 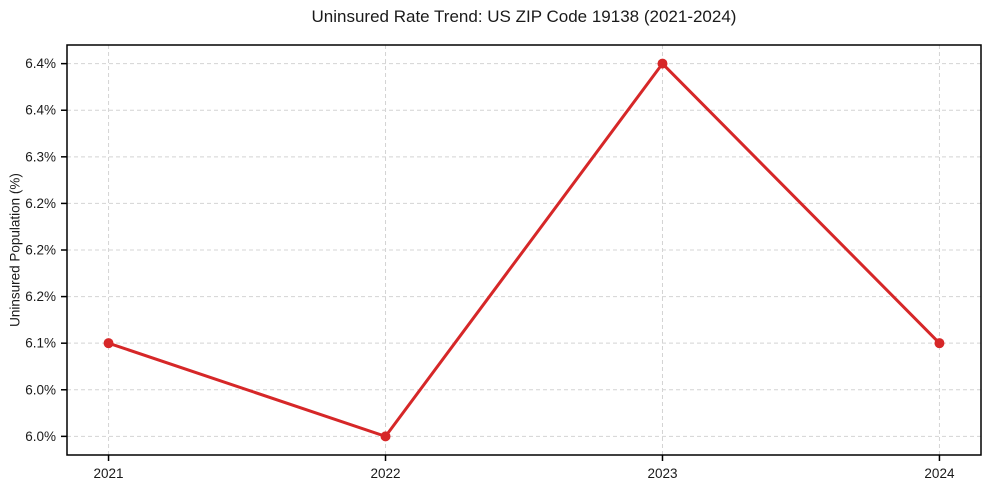 What do you see at coordinates (385, 473) in the screenshot?
I see `x-tick-label: 2022` at bounding box center [385, 473].